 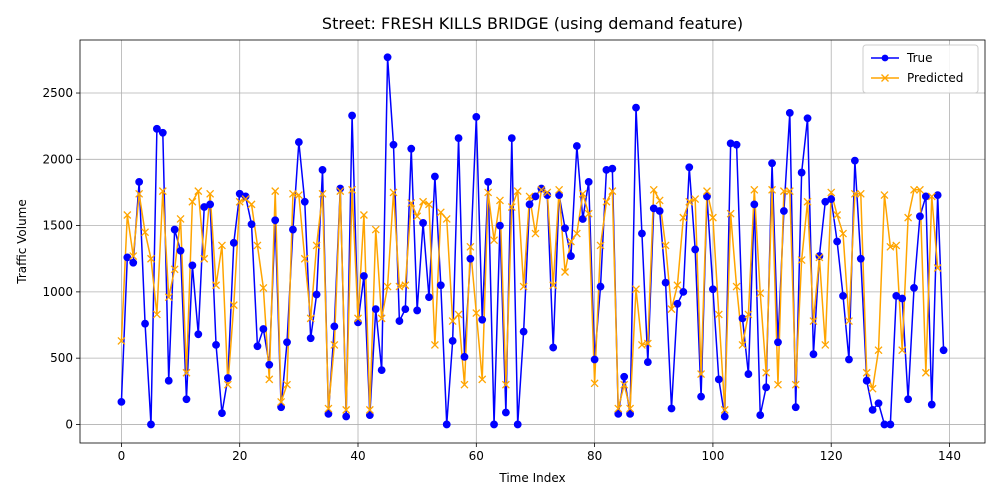 What do you see at coordinates (920, 69) in the screenshot?
I see `legend-box` at bounding box center [920, 69].